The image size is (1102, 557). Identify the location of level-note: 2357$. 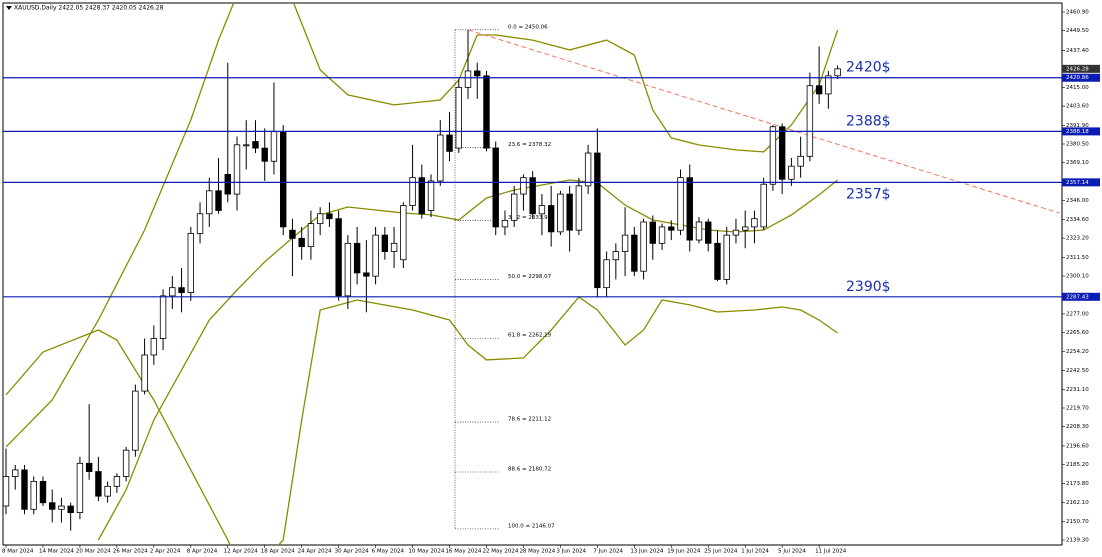
(868, 194).